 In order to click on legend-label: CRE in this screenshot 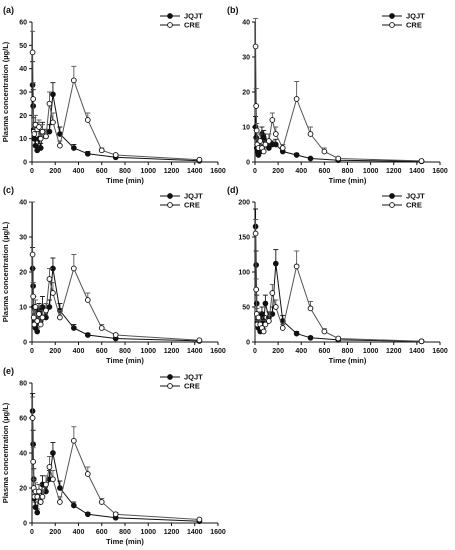, I will do `click(414, 25)`.